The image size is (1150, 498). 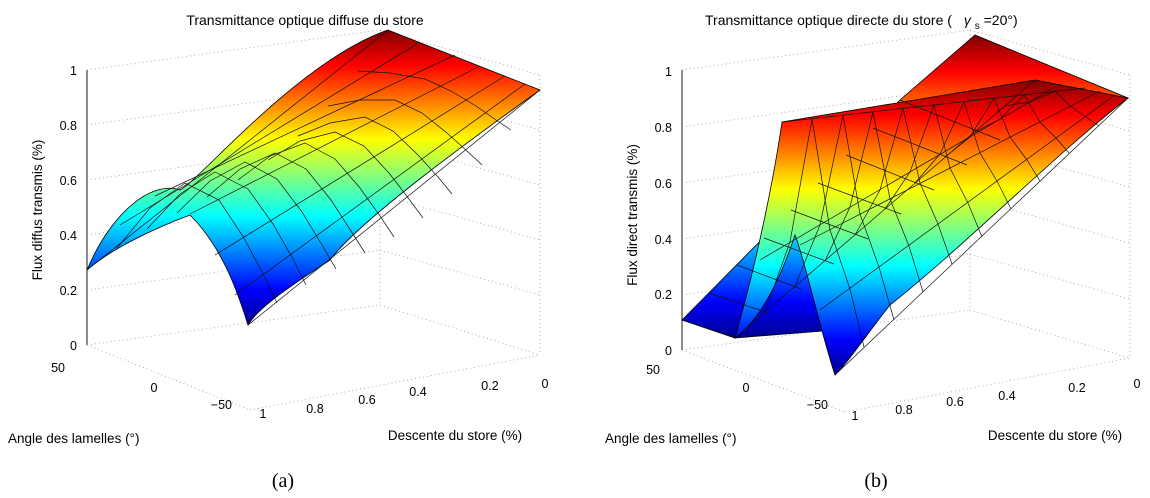 I want to click on title-sub: s, so click(x=977, y=26).